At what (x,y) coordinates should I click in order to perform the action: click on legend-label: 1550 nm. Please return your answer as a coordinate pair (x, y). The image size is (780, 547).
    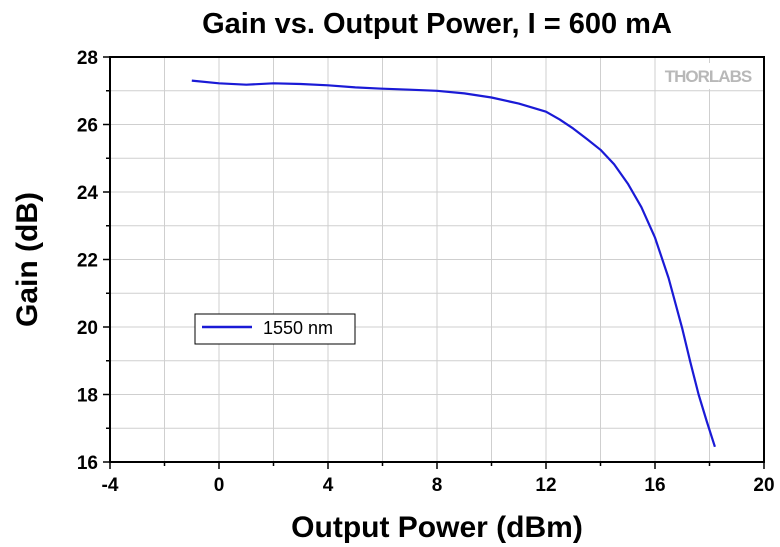
    Looking at the image, I should click on (298, 328).